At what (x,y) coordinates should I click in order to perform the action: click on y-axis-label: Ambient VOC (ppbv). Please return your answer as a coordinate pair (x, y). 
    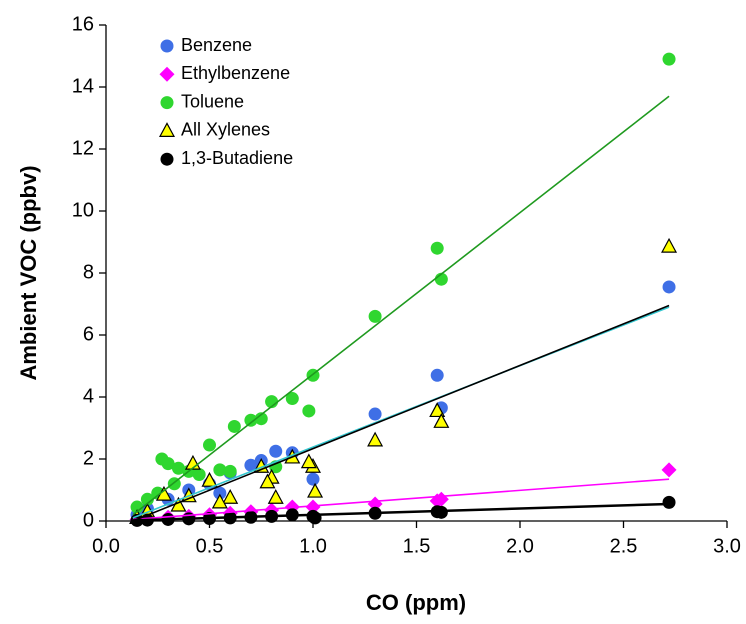
    Looking at the image, I should click on (28, 272).